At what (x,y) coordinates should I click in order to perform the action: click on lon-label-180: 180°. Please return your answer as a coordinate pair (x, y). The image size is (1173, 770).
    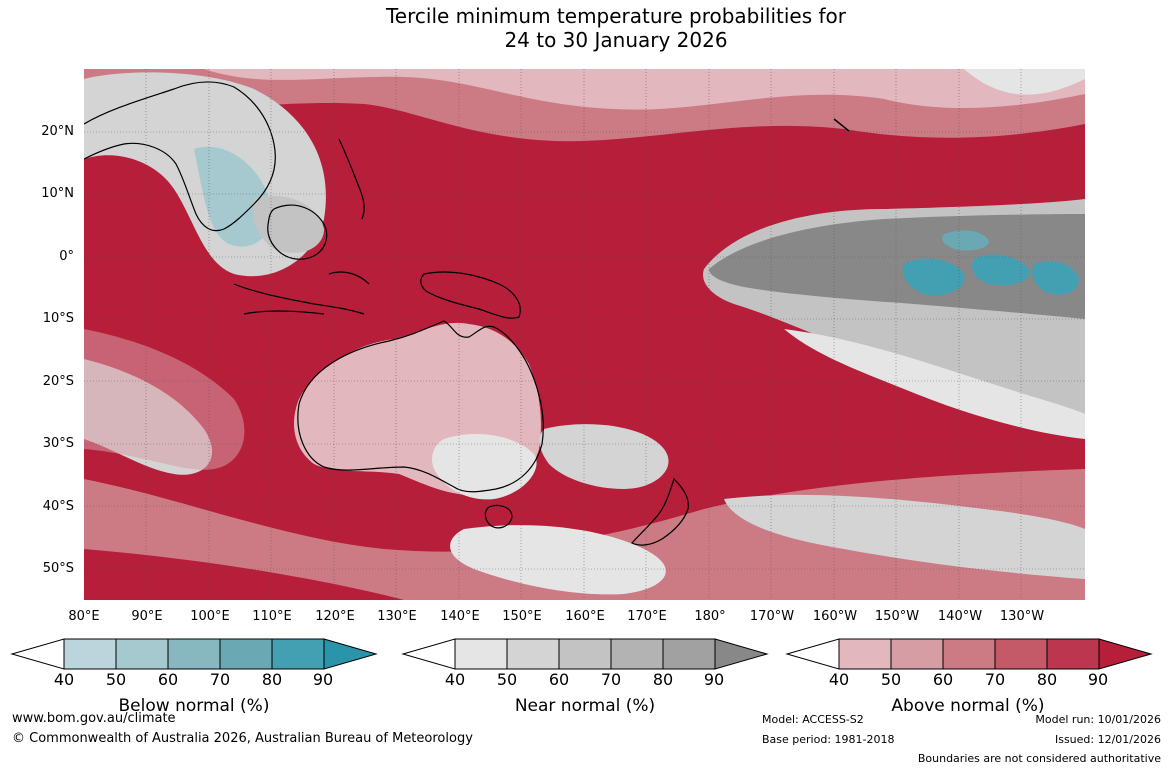
    Looking at the image, I should click on (710, 616).